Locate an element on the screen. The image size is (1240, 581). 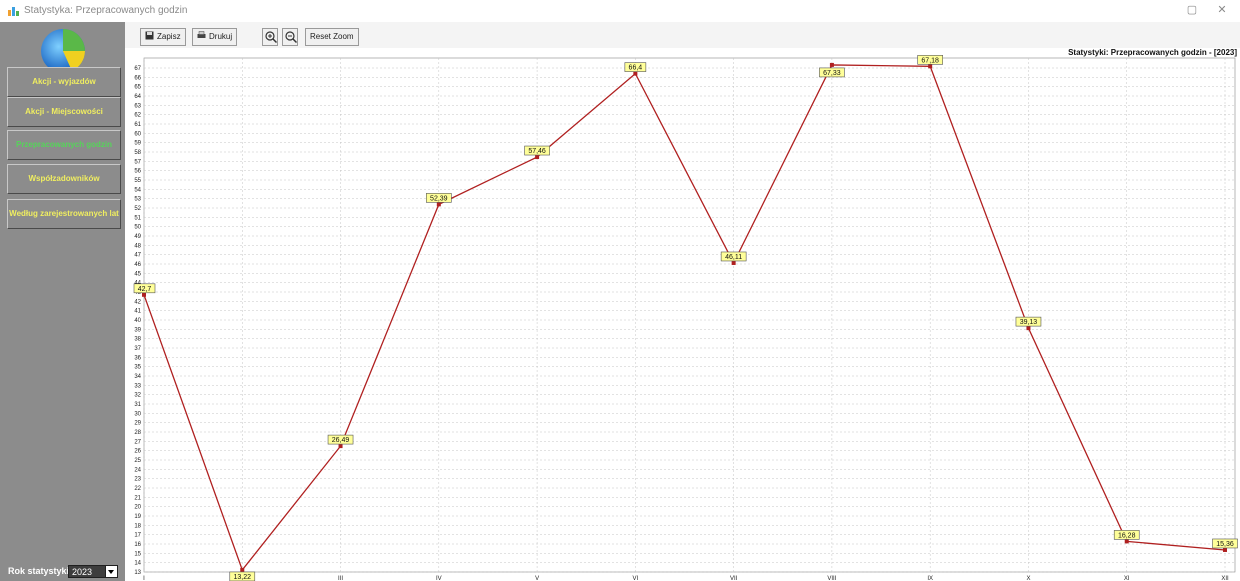
y-tick-label: 16 is located at coordinates (137, 545).